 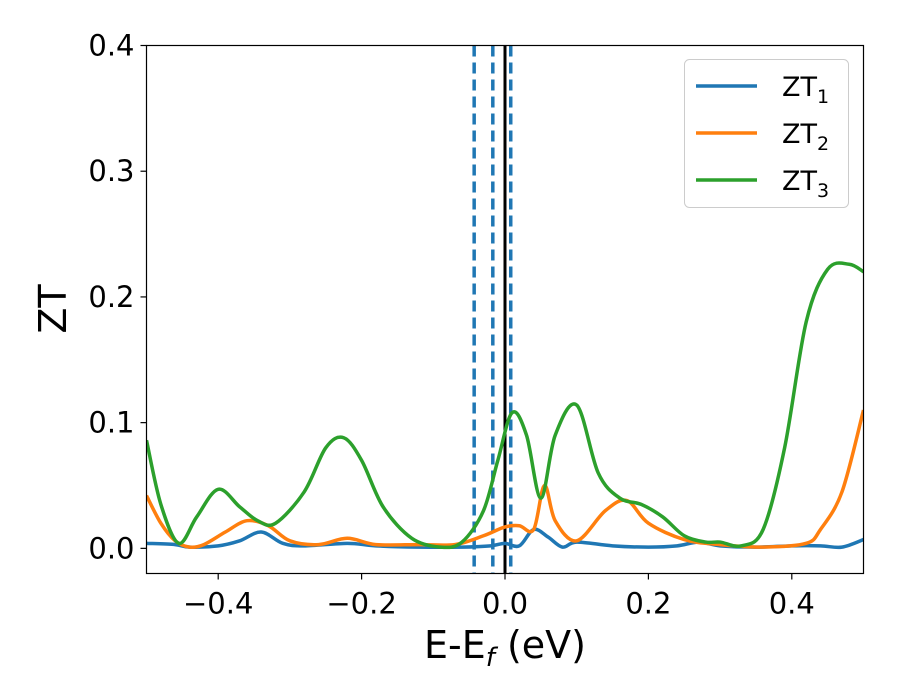 What do you see at coordinates (805, 184) in the screenshot?
I see `legend-label-zt3: ZT3` at bounding box center [805, 184].